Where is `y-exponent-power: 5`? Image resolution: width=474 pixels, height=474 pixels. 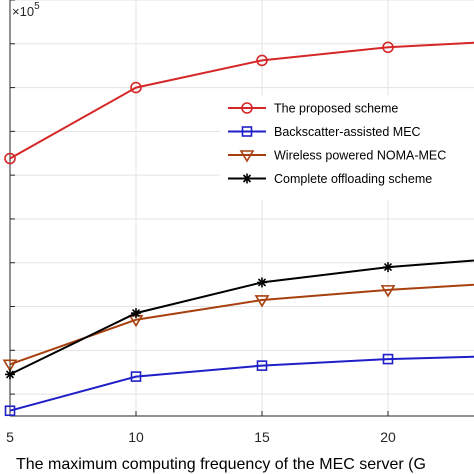
y-exponent-power: 5 is located at coordinates (37, 6).